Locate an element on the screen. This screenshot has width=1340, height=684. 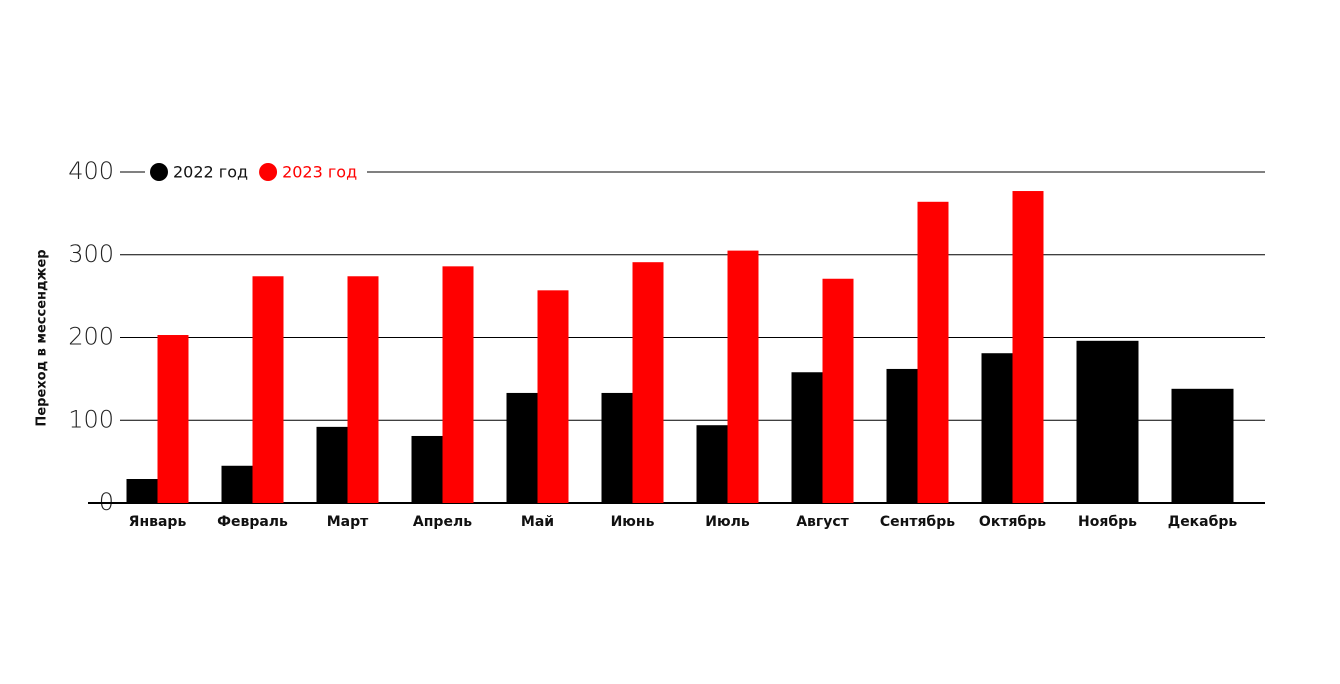
x-tick-label: Апрель is located at coordinates (442, 522).